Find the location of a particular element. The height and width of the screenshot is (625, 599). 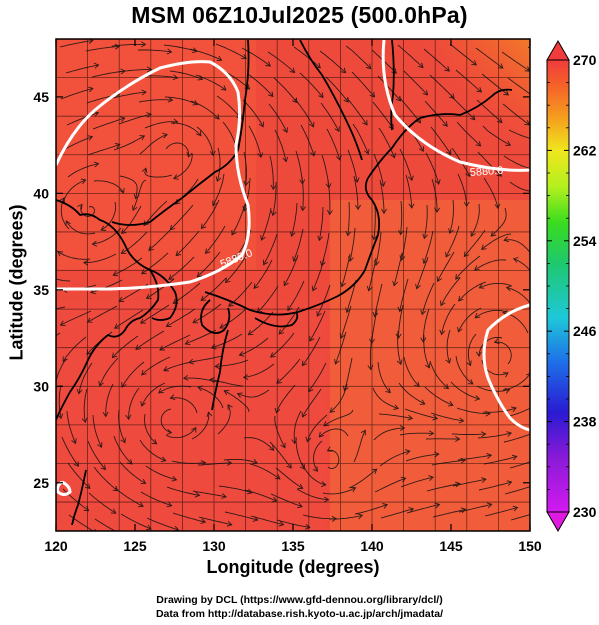

colorbar-tick-label: 230 is located at coordinates (585, 512).